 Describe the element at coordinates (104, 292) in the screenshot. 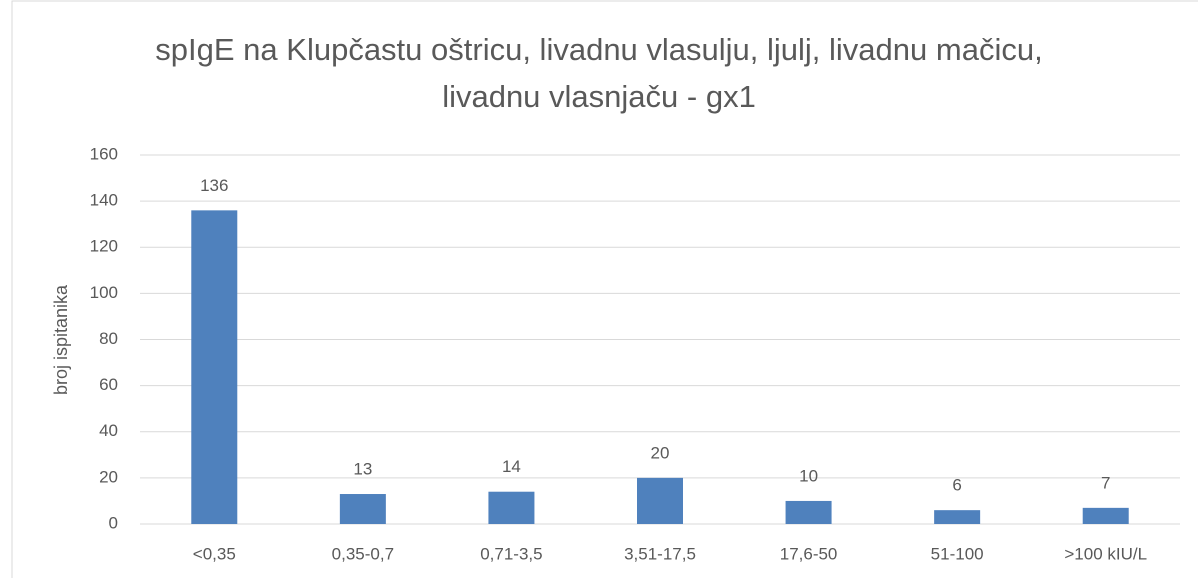

I see `y-tick-label: 100` at that location.